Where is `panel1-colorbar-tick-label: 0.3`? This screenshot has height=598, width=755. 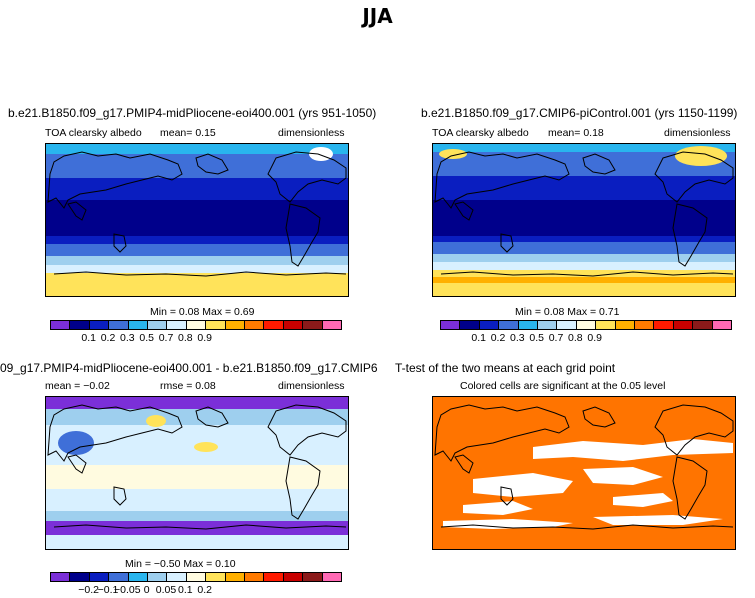
panel1-colorbar-tick-label: 0.3 is located at coordinates (127, 338).